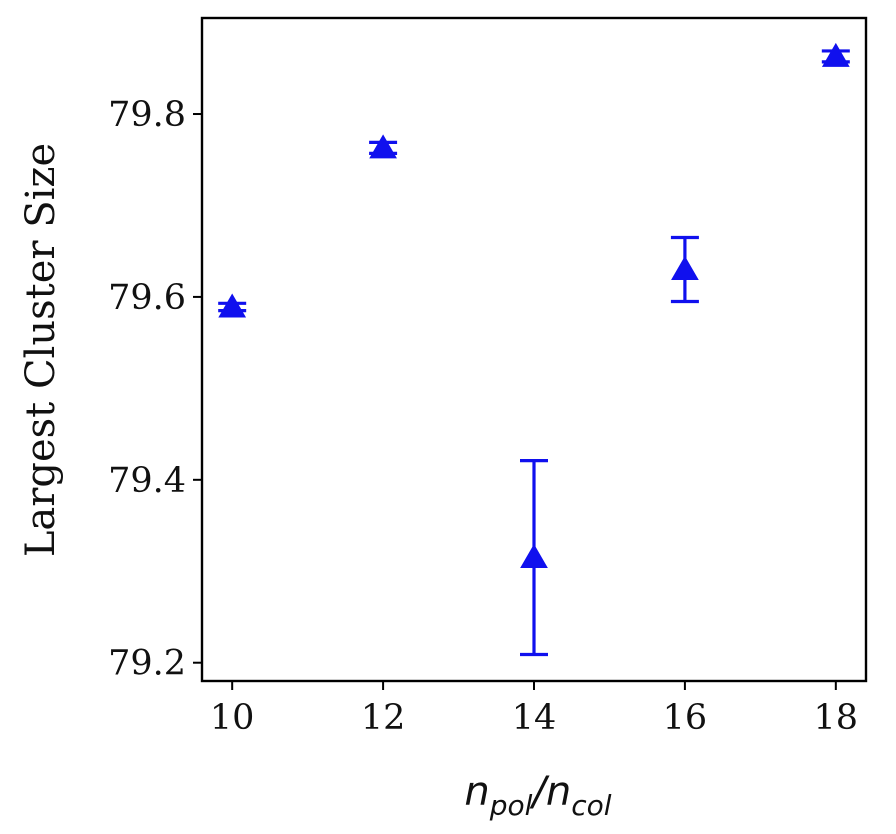 The height and width of the screenshot is (834, 896). Describe the element at coordinates (476, 792) in the screenshot. I see `x-axis-label-n1: n` at that location.